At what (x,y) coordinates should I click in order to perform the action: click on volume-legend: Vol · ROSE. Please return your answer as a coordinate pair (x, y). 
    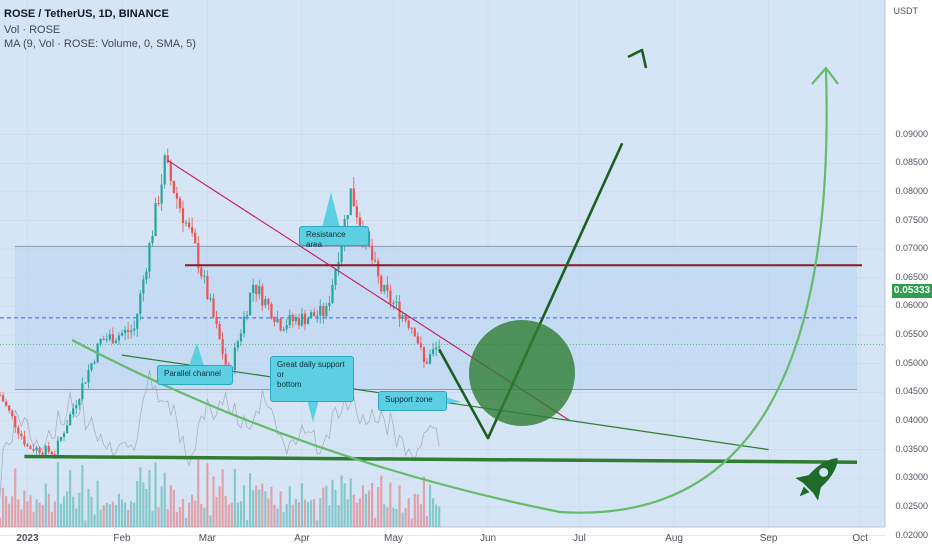
    Looking at the image, I should click on (32, 30).